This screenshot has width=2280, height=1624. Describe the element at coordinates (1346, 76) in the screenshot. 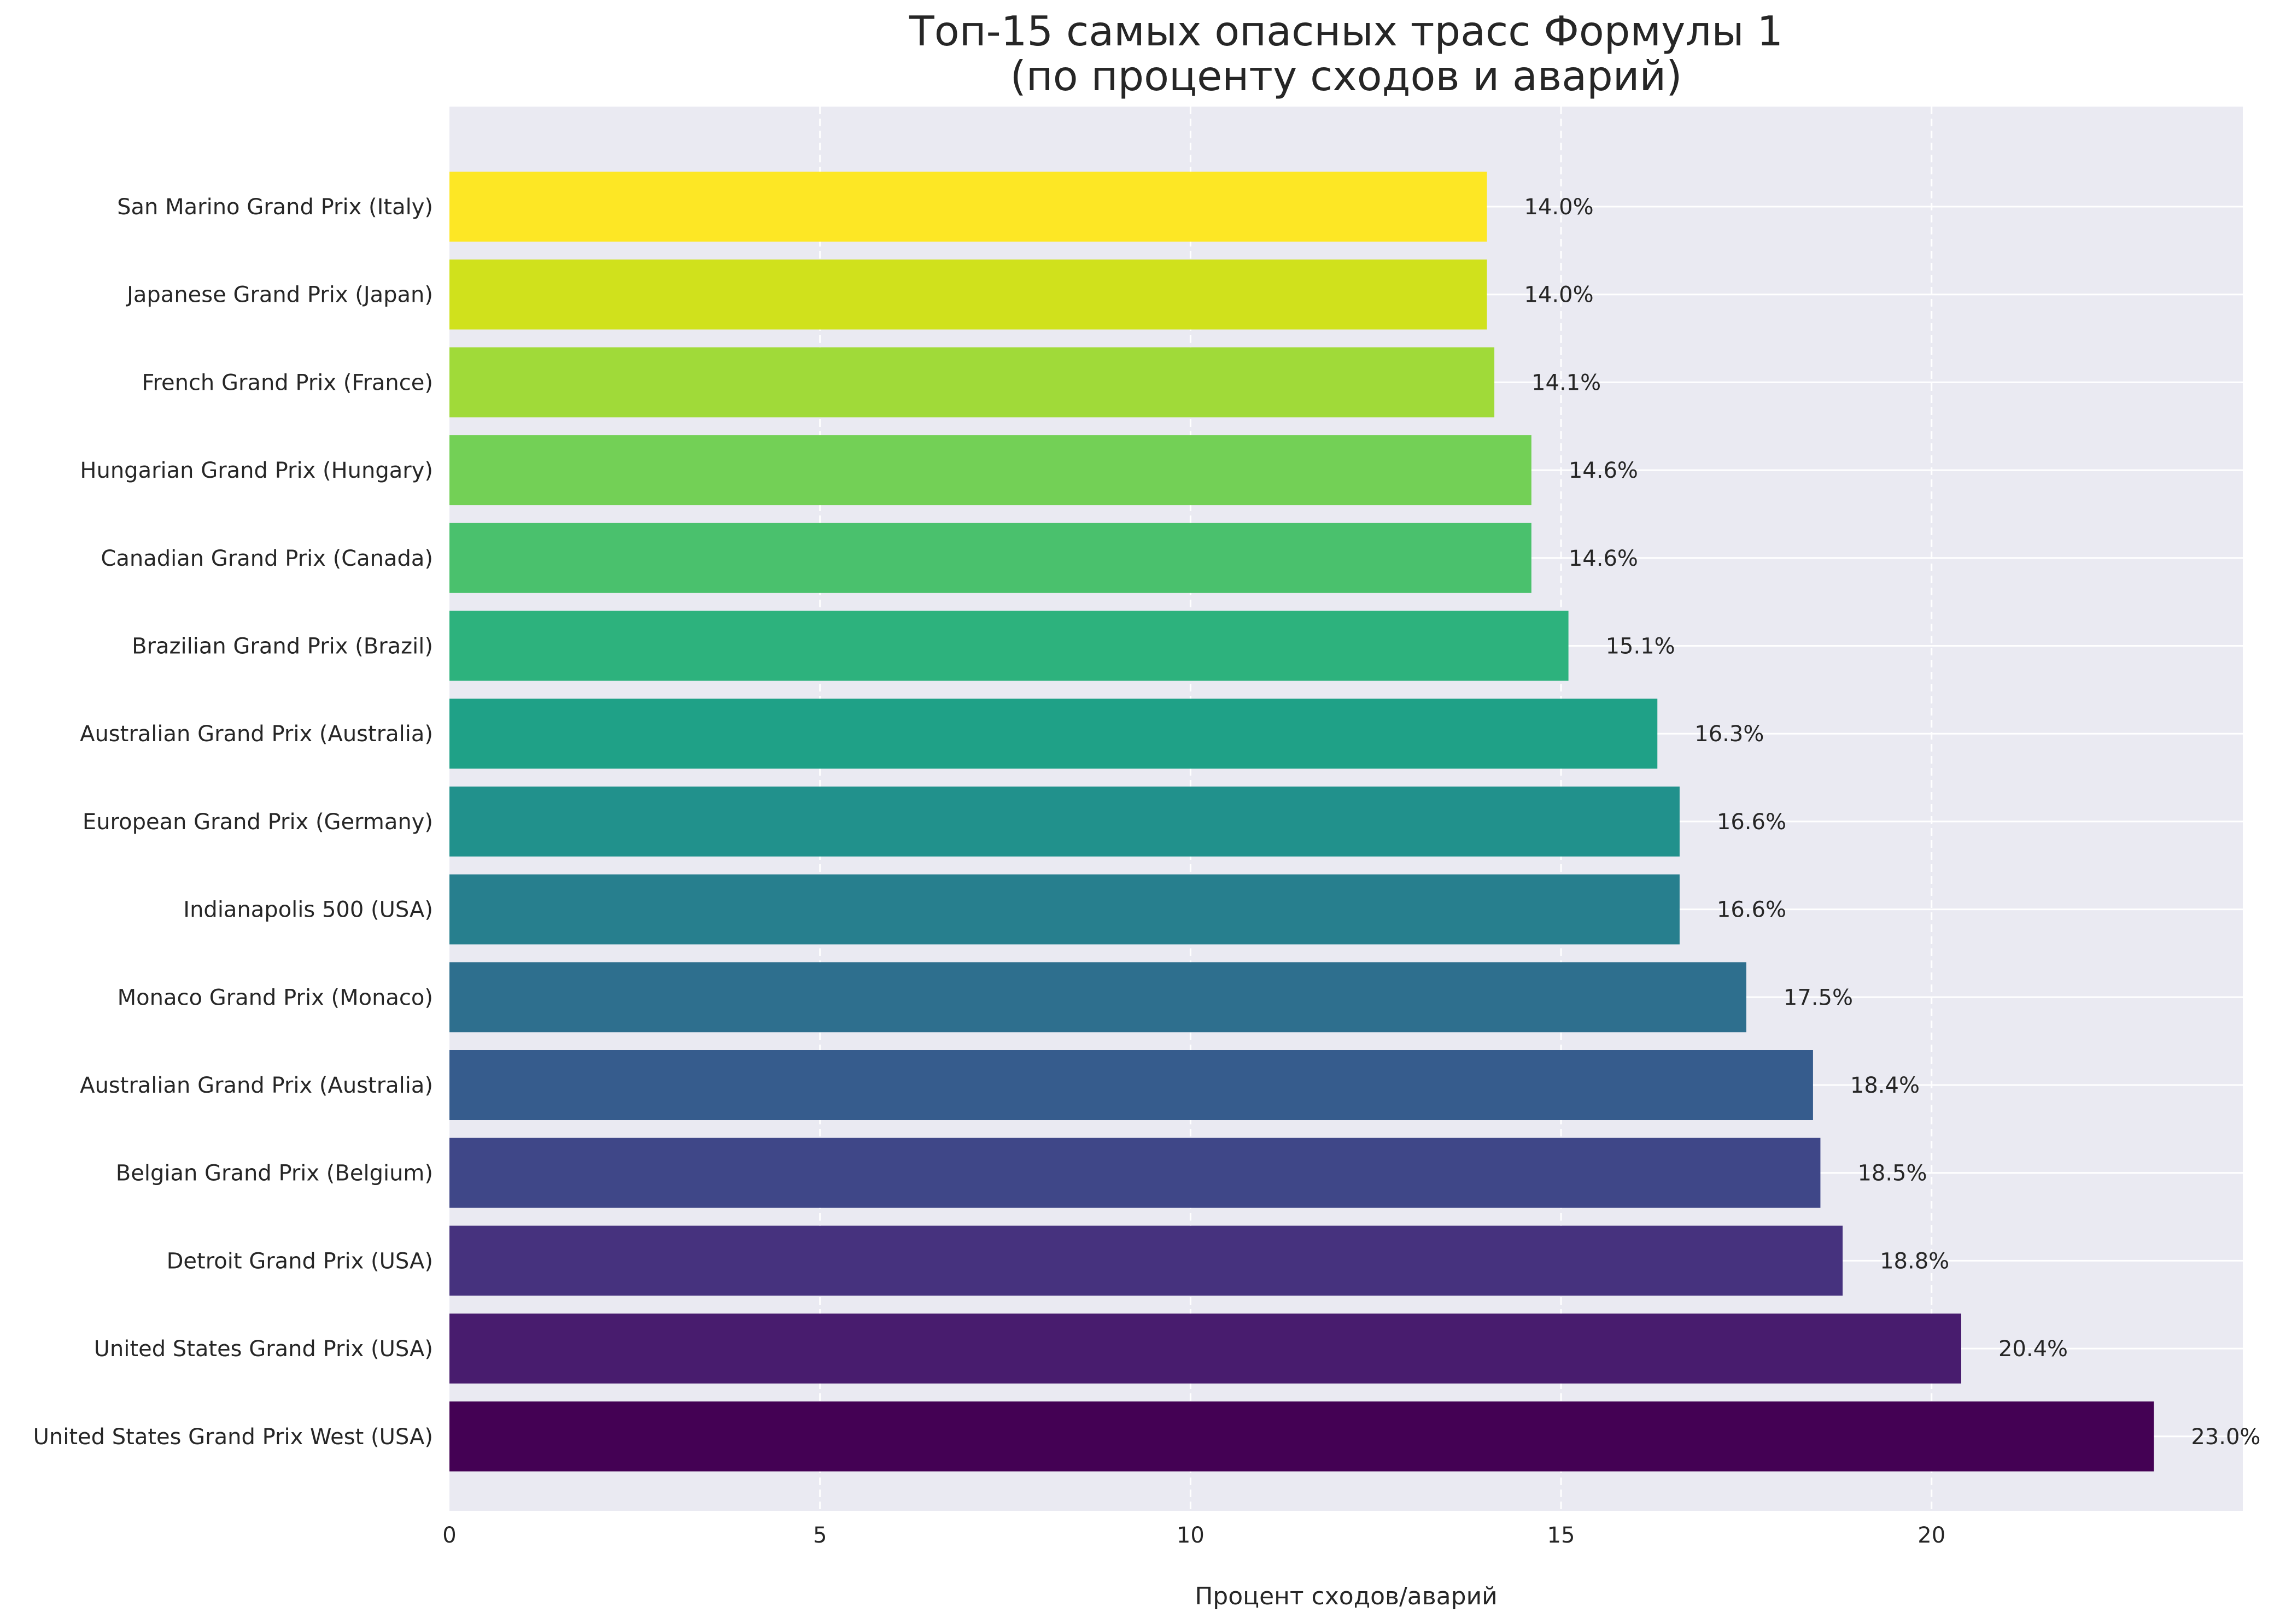

I see `chart-title-line-2: (по проценту сходов и аварий)` at that location.